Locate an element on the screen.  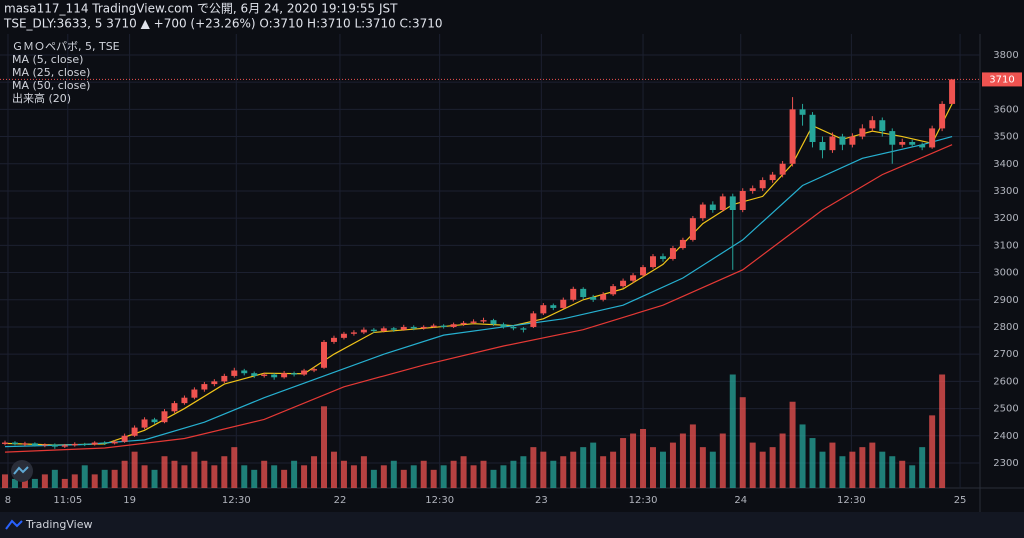
y-tick-label: 2300 is located at coordinates (1005, 463).